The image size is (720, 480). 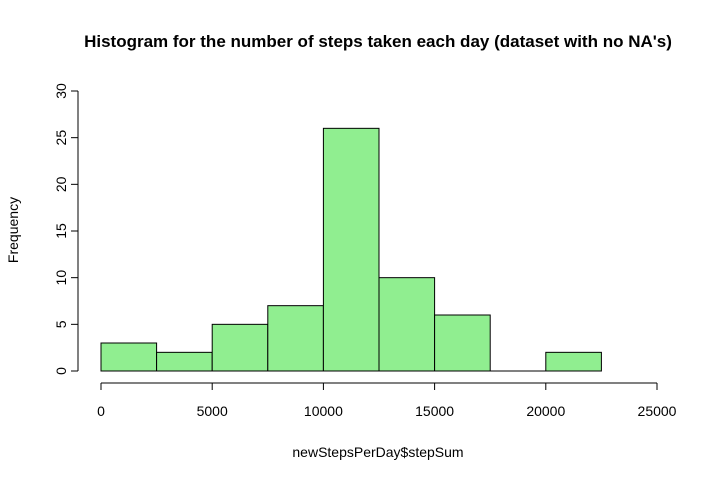 What do you see at coordinates (323, 411) in the screenshot?
I see `x-tick-label-2: 10000` at bounding box center [323, 411].